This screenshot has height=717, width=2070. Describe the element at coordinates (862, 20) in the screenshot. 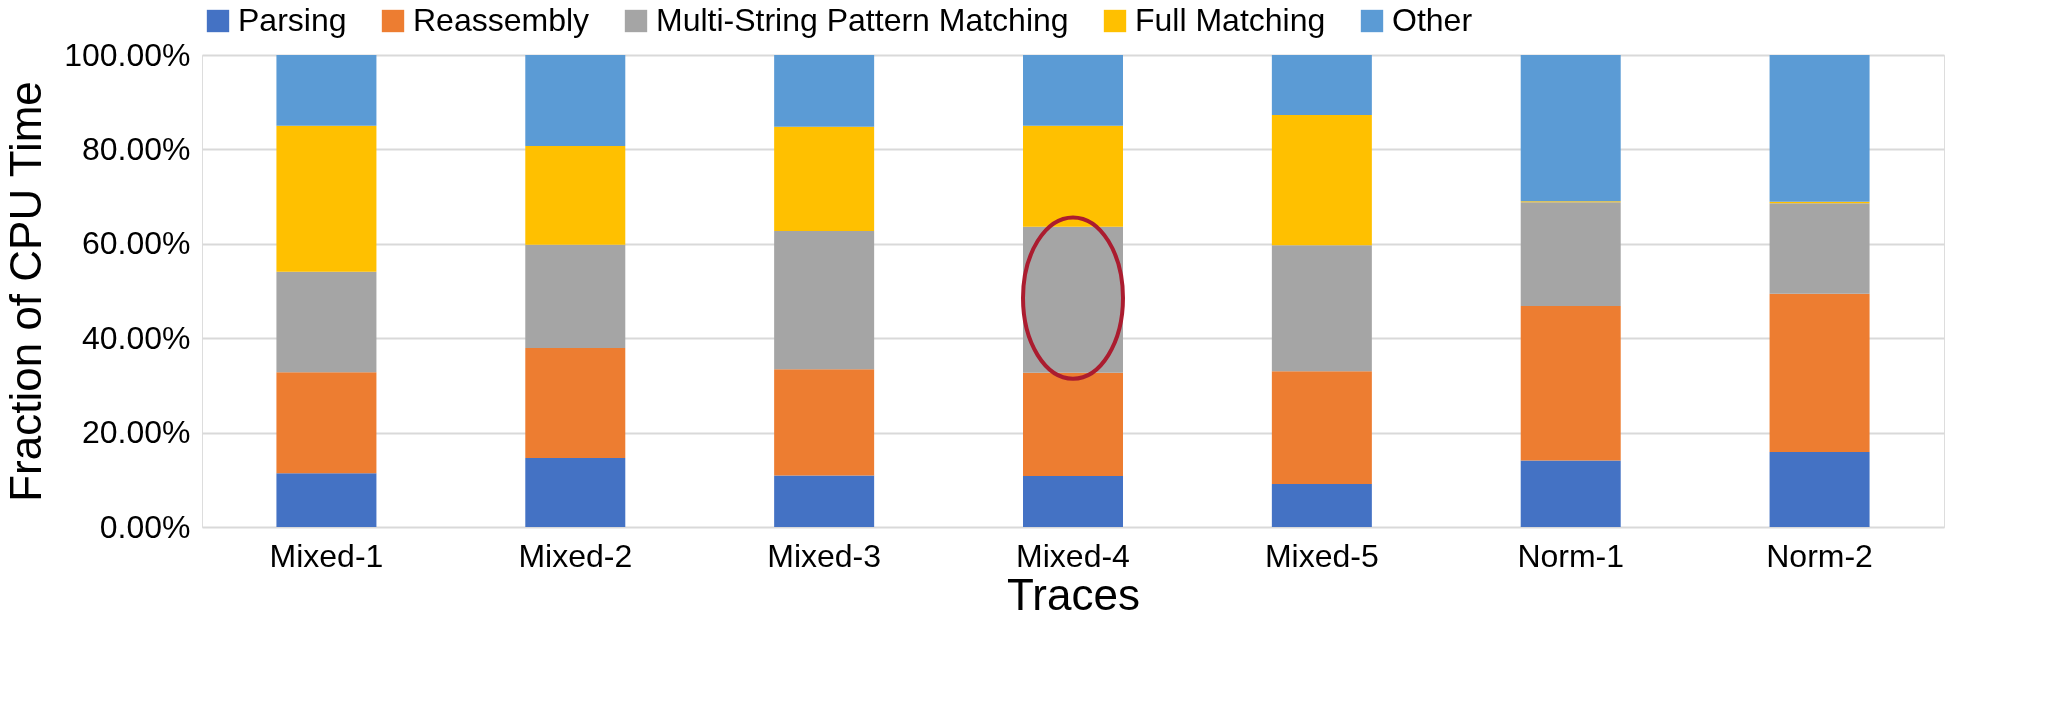

I see `legend-label: Multi-String Pattern Matching` at that location.